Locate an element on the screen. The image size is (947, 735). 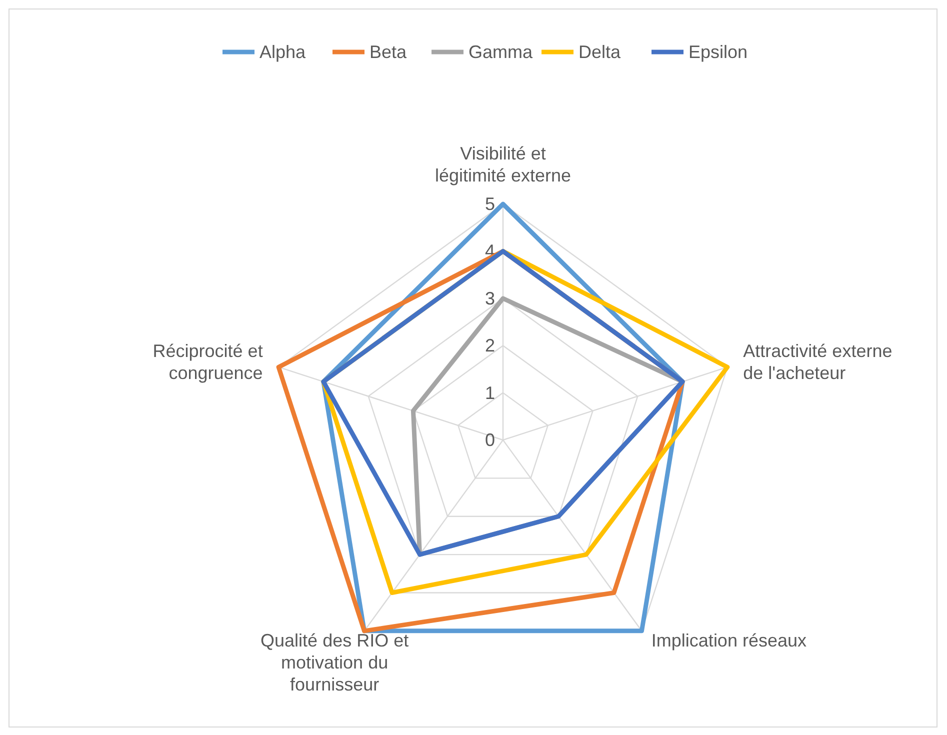
spoke-label: Qualité des RIO et motivation du fournisseur is located at coordinates (334, 662).